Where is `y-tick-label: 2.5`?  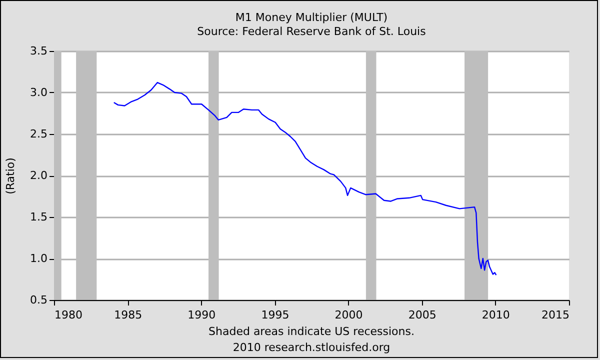 y-tick-label: 2.5 is located at coordinates (39, 134).